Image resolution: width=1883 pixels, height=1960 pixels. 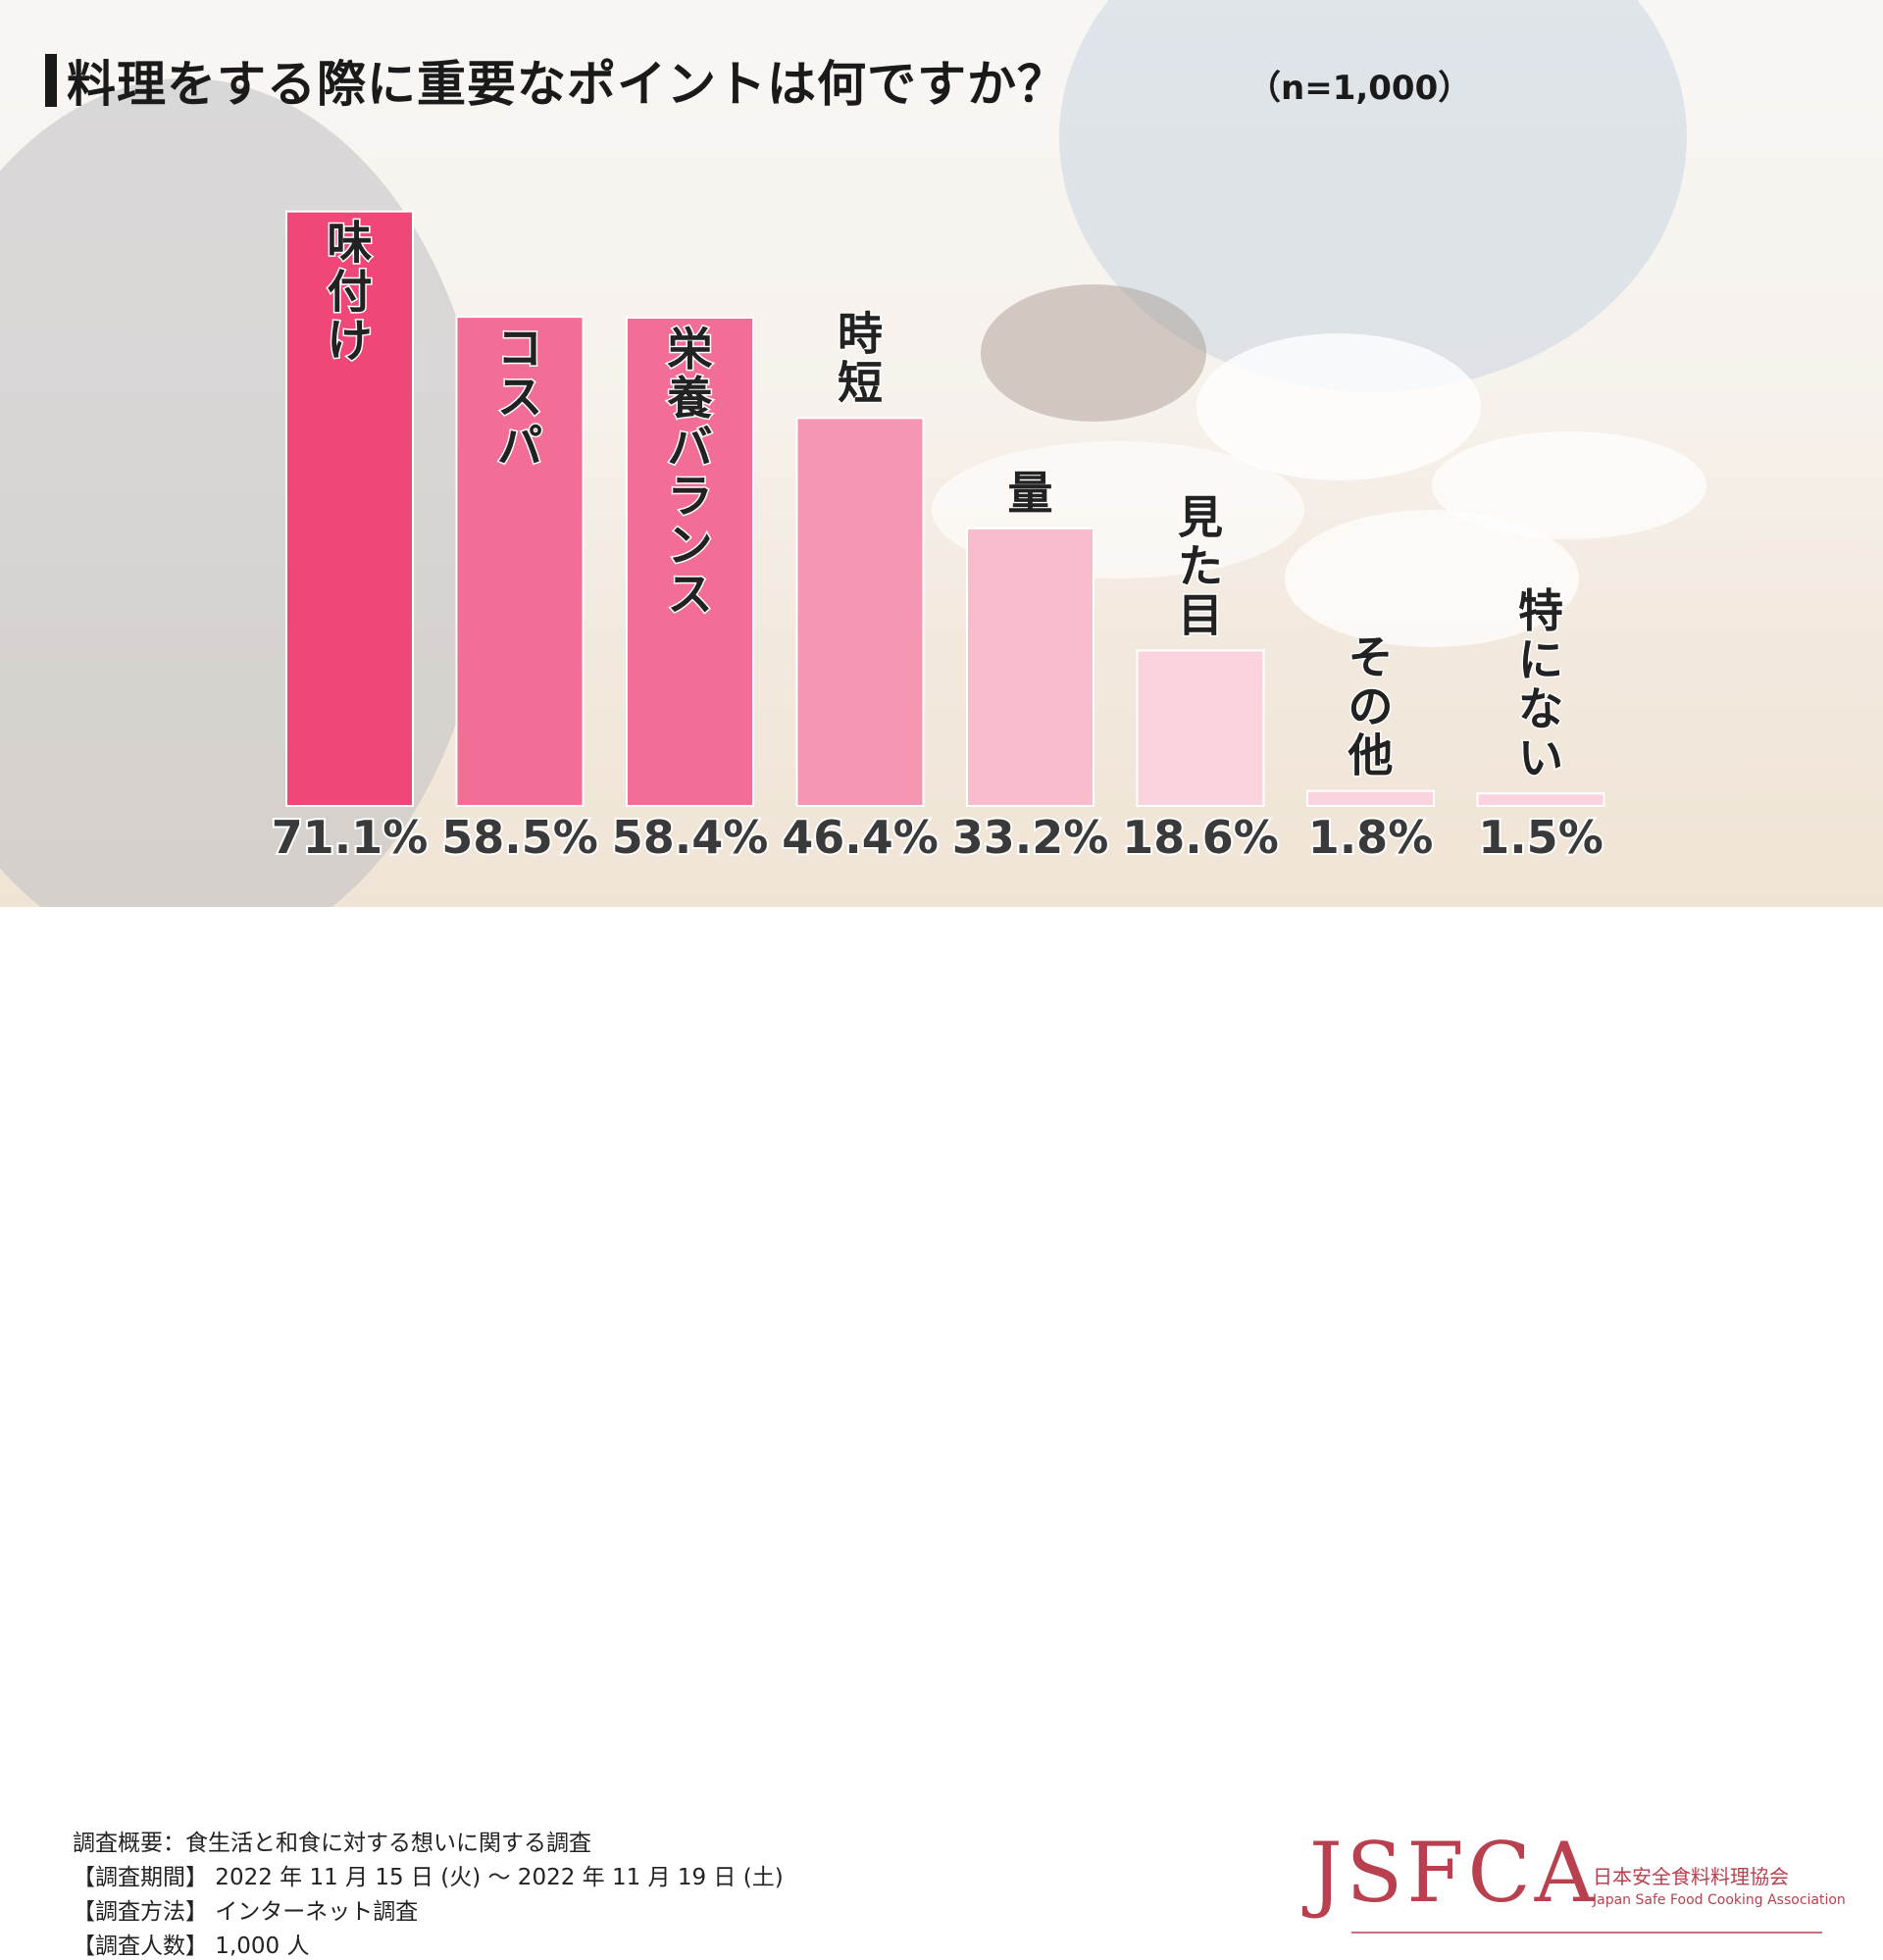 I want to click on background-person-right, so click(x=1373, y=196).